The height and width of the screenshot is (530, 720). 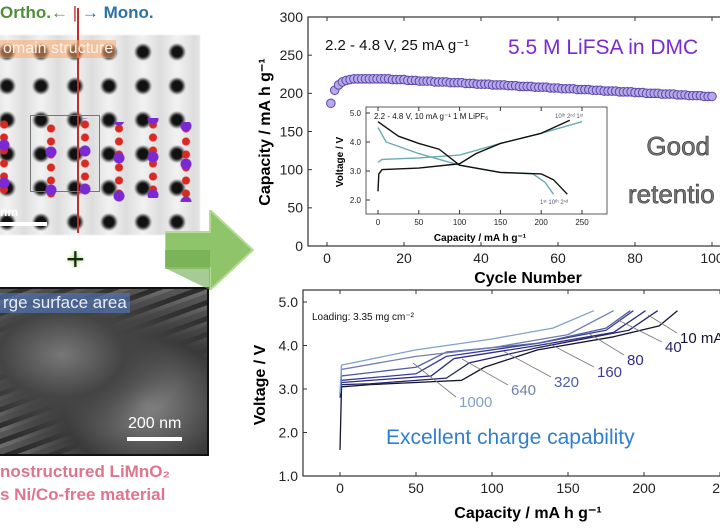 What do you see at coordinates (340, 488) in the screenshot?
I see `bottom-chart-xtick-label: 0` at bounding box center [340, 488].